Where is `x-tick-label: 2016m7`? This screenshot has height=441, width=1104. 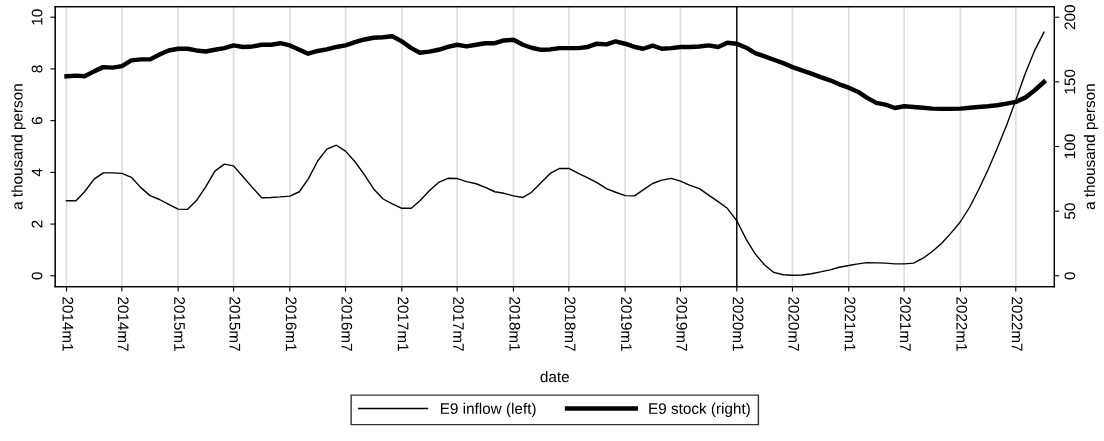 x-tick-label: 2016m7 is located at coordinates (347, 324).